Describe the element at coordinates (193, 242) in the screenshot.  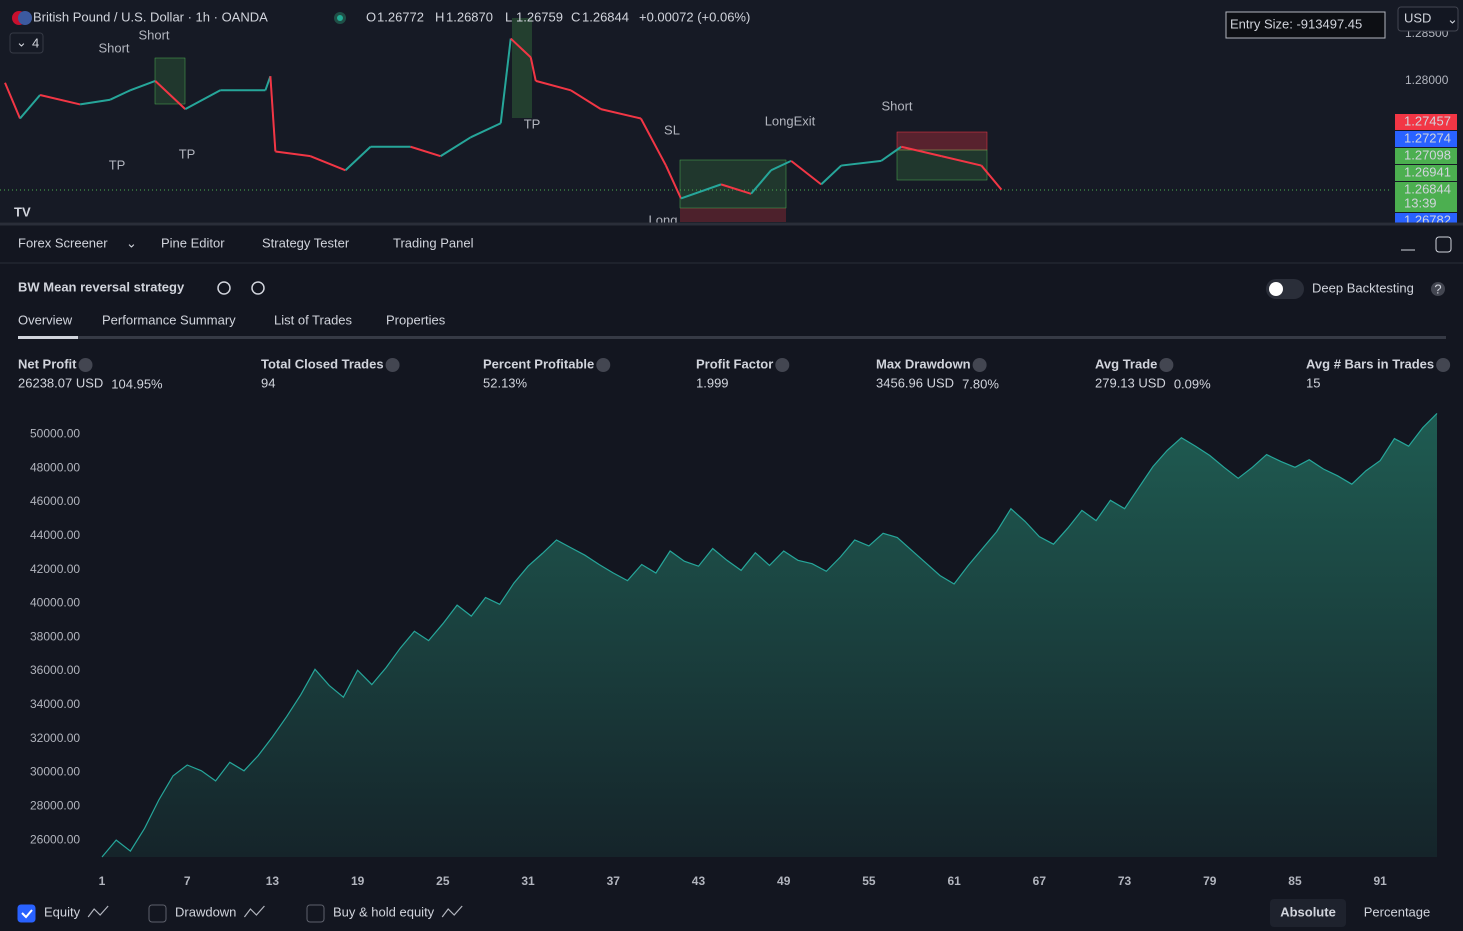
I see `tab: Pine Editor` at that location.